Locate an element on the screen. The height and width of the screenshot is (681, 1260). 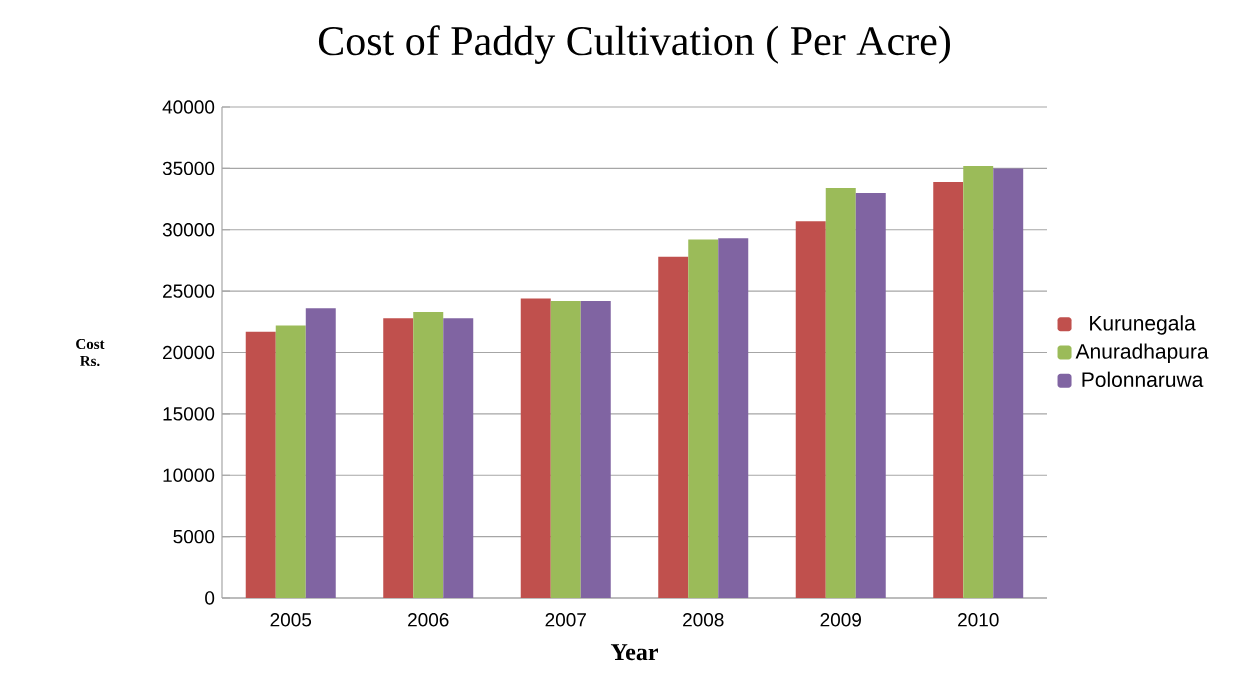
x-axis-title: Year is located at coordinates (634, 652).